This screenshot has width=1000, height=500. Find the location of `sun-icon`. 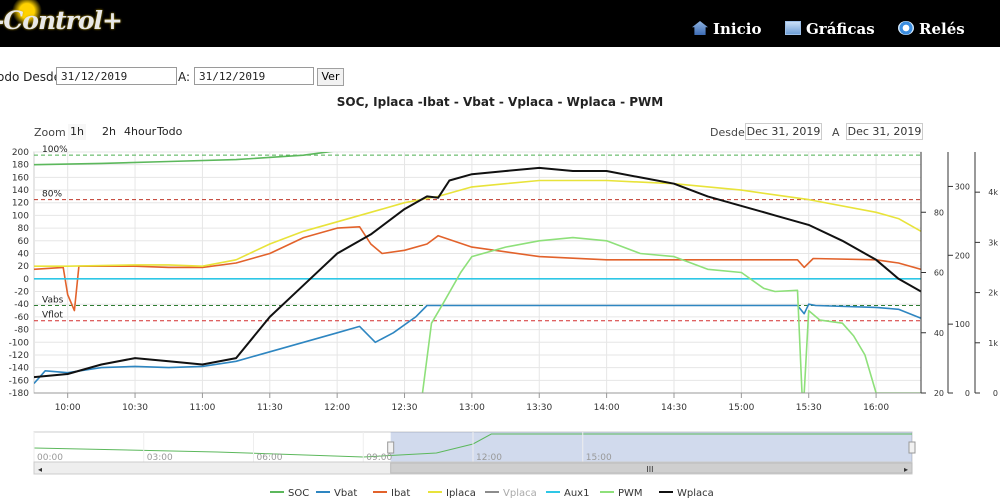

sun-icon is located at coordinates (27, 13).